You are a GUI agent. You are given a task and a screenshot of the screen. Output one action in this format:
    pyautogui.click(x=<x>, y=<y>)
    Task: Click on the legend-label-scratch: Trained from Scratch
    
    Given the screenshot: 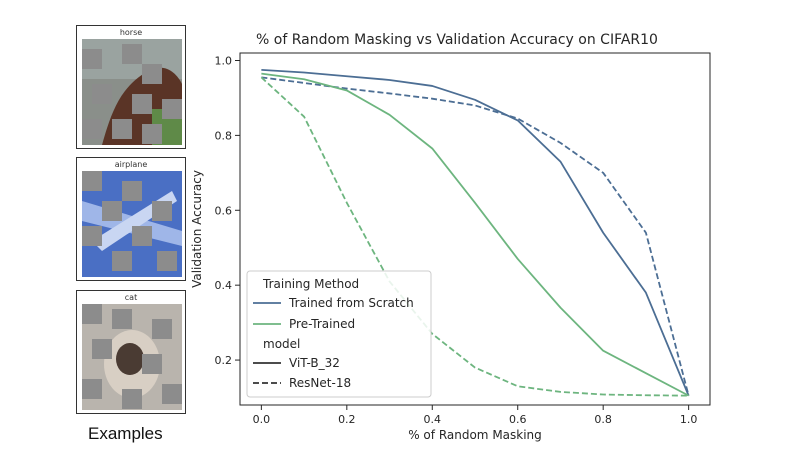 What is the action you would take?
    pyautogui.click(x=351, y=303)
    